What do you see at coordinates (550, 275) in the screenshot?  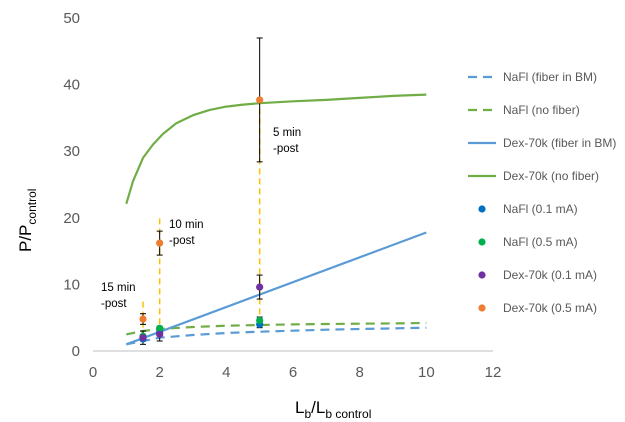 I see `legend-label: Dex-70k (0.1 mA)` at bounding box center [550, 275].